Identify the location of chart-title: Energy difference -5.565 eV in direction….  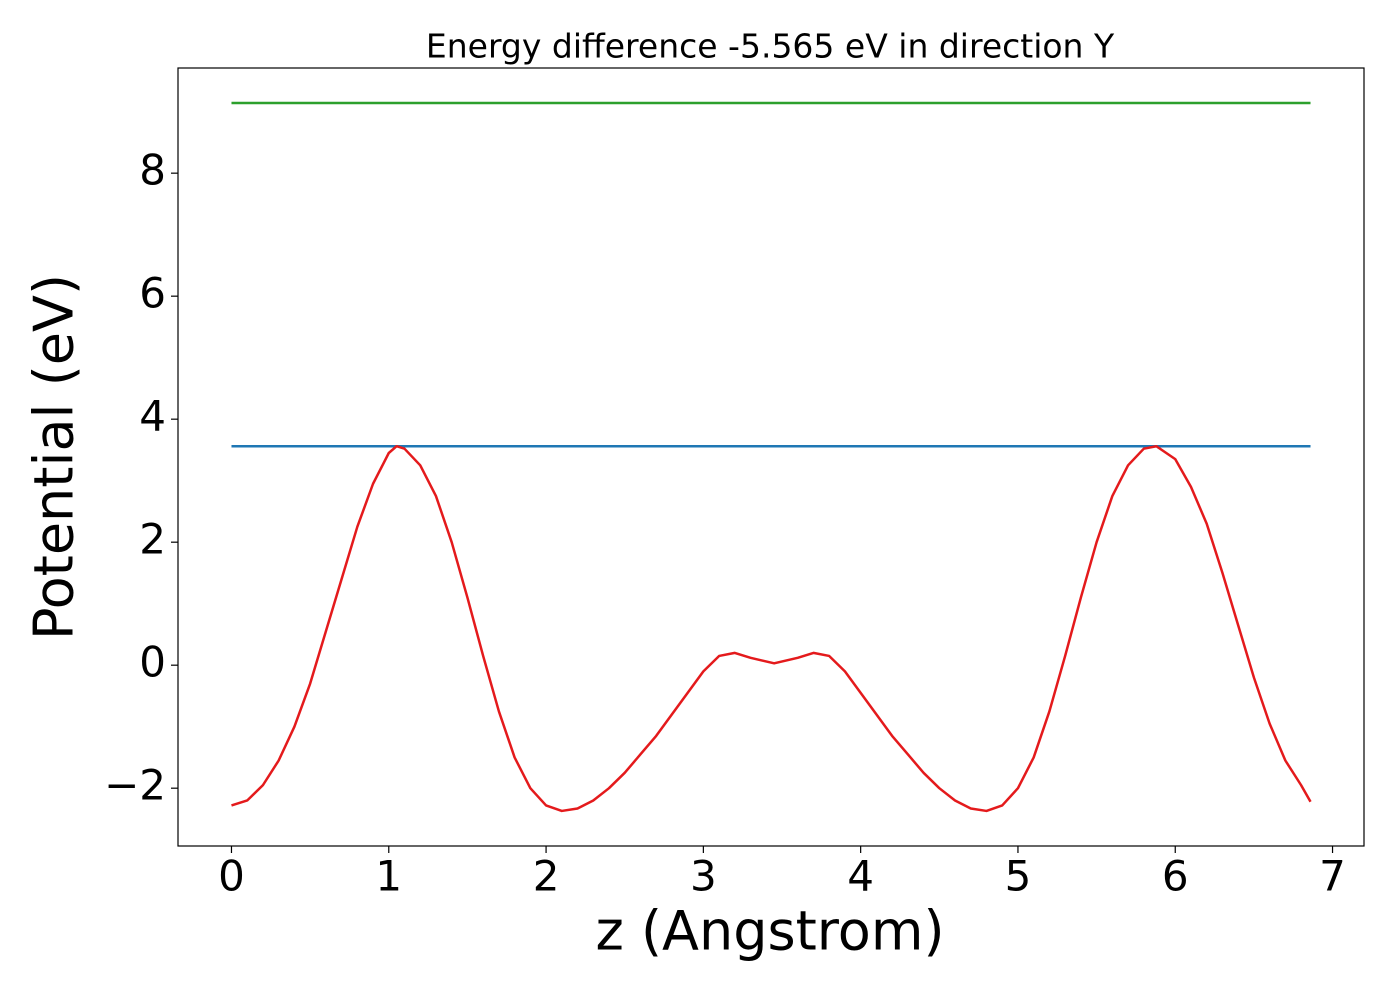
(770, 46).